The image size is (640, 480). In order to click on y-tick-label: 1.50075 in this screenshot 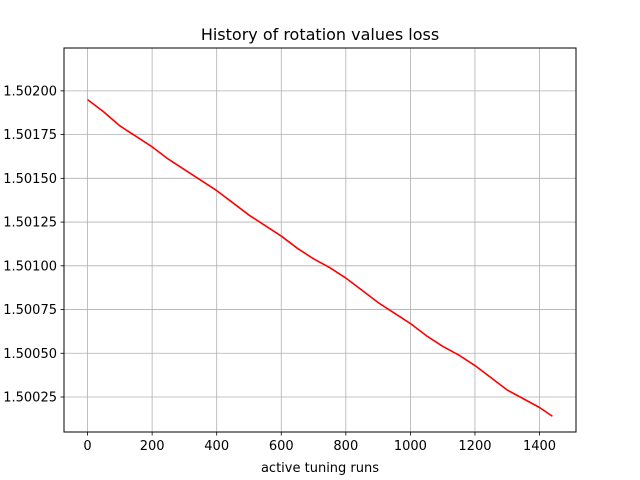, I will do `click(30, 310)`.